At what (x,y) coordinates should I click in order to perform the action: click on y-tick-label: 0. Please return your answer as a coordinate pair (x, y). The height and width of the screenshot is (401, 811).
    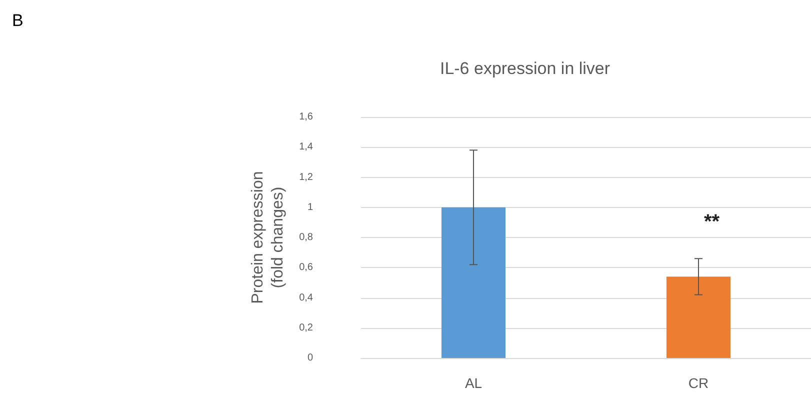
    Looking at the image, I should click on (310, 358).